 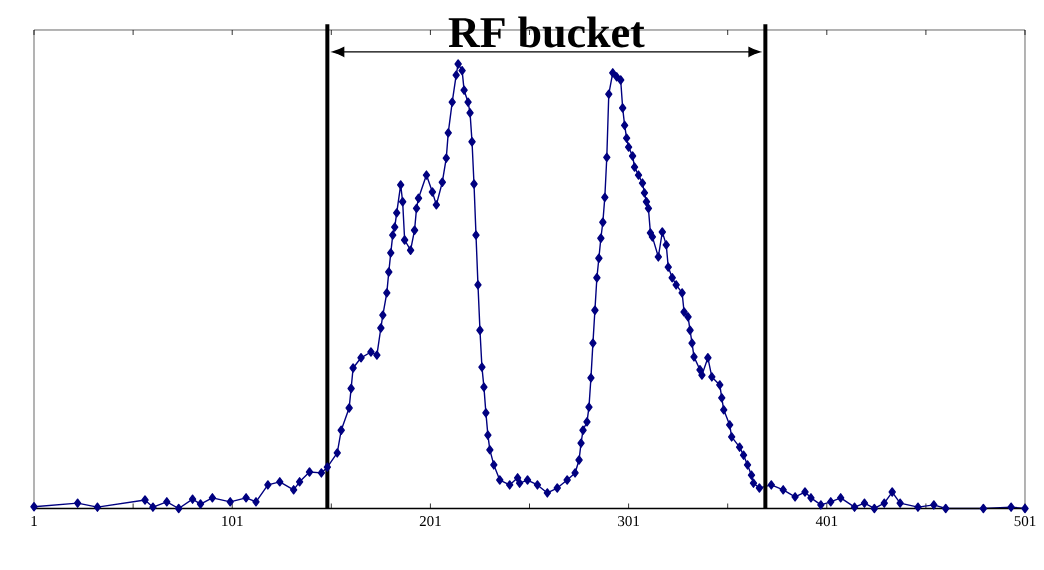 What do you see at coordinates (1025, 521) in the screenshot?
I see `x-tick-label: 501` at bounding box center [1025, 521].